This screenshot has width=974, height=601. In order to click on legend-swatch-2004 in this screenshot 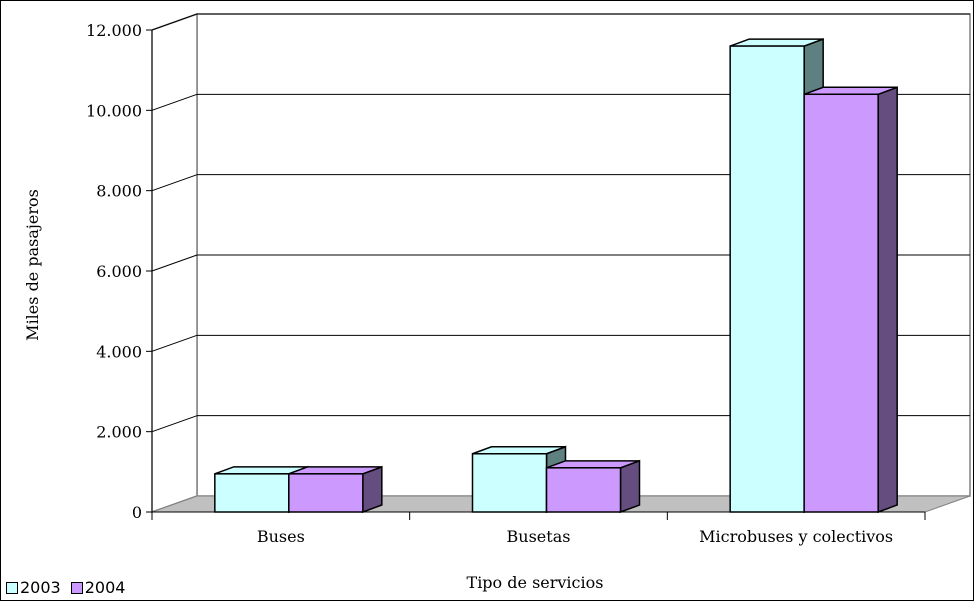, I will do `click(76, 587)`.